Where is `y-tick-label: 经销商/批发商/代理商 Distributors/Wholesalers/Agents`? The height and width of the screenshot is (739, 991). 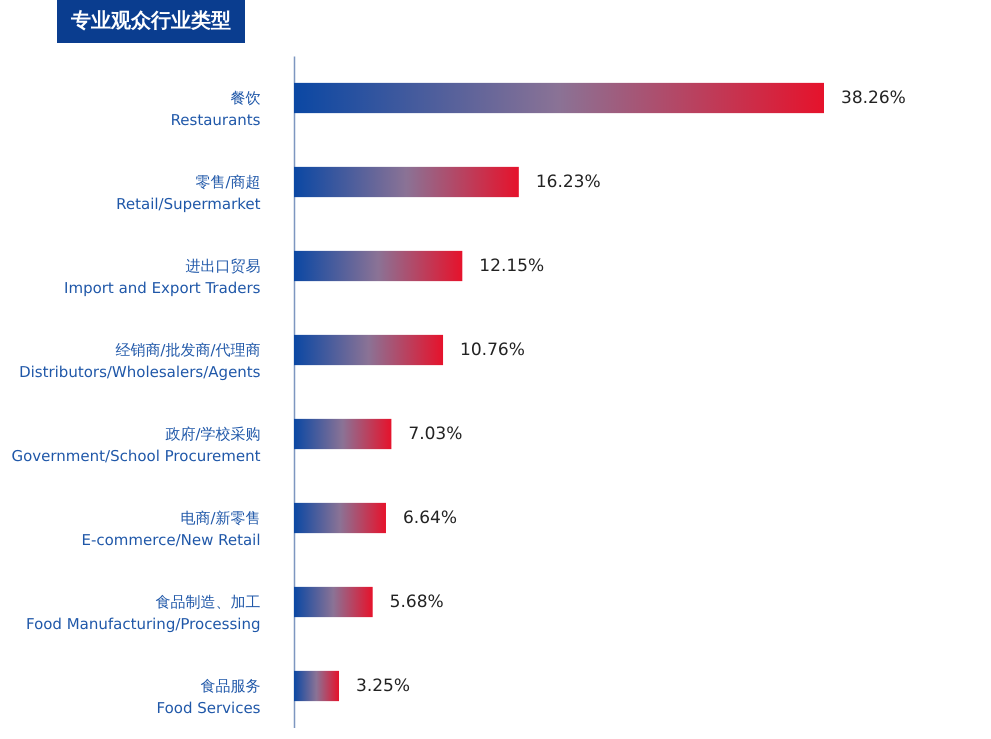
y-tick-label: 经销商/批发商/代理商 Distributors/Wholesalers/Agents is located at coordinates (140, 361).